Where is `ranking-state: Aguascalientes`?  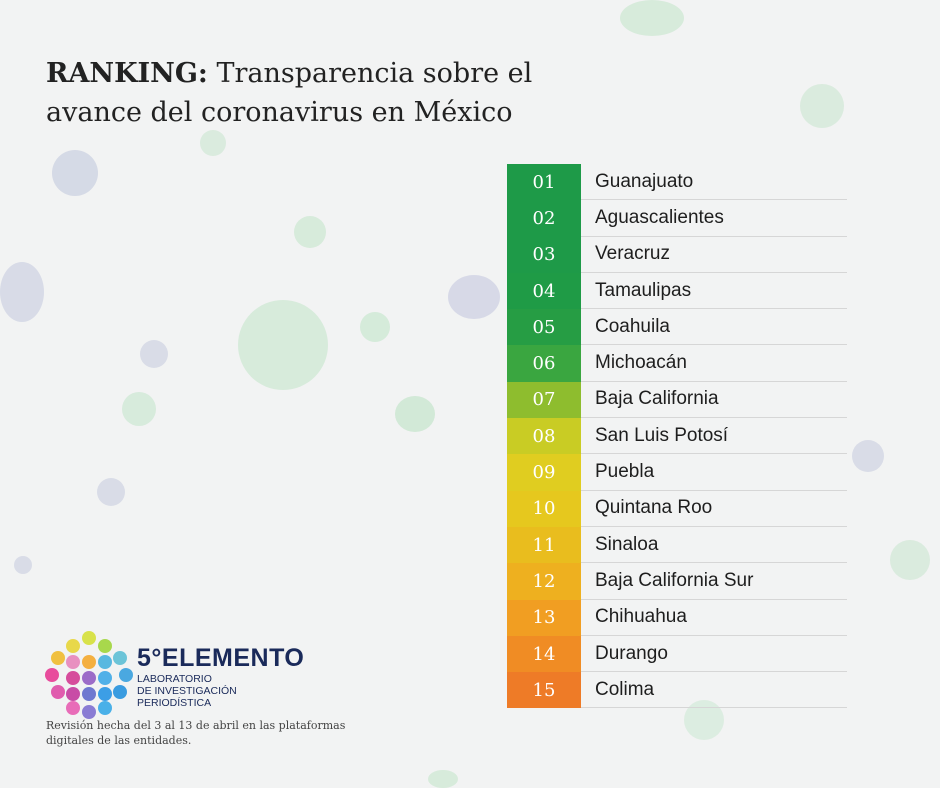
ranking-state: Aguascalientes is located at coordinates (714, 218).